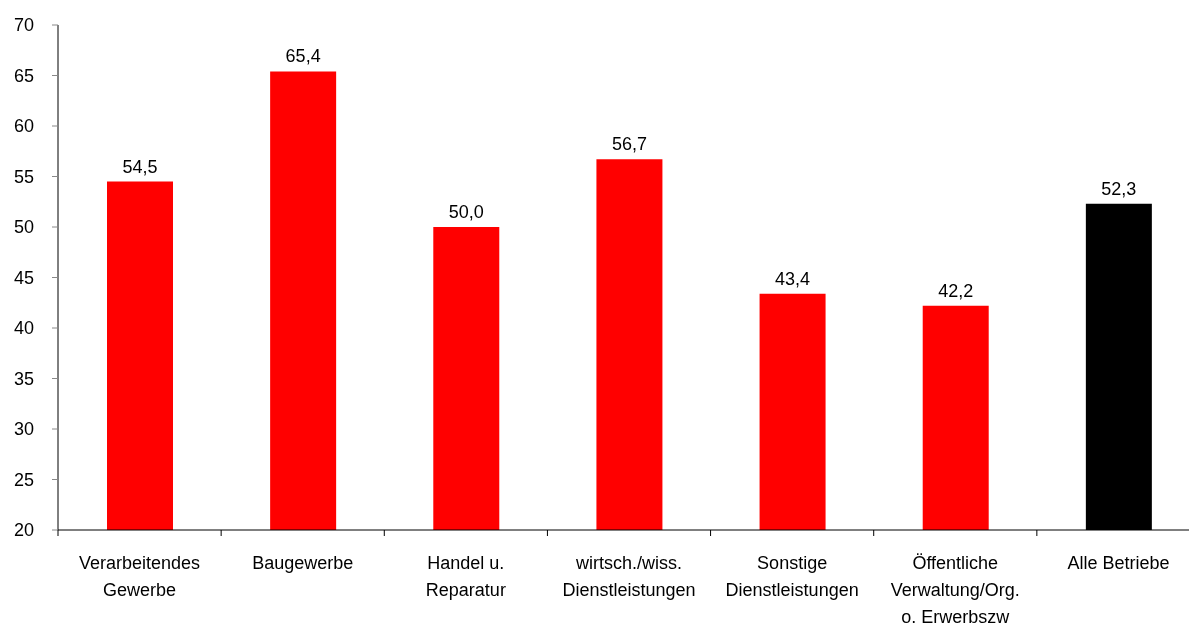 This screenshot has width=1189, height=624. Describe the element at coordinates (140, 576) in the screenshot. I see `x-tick-label: Verarbeitendes Gewerbe` at that location.